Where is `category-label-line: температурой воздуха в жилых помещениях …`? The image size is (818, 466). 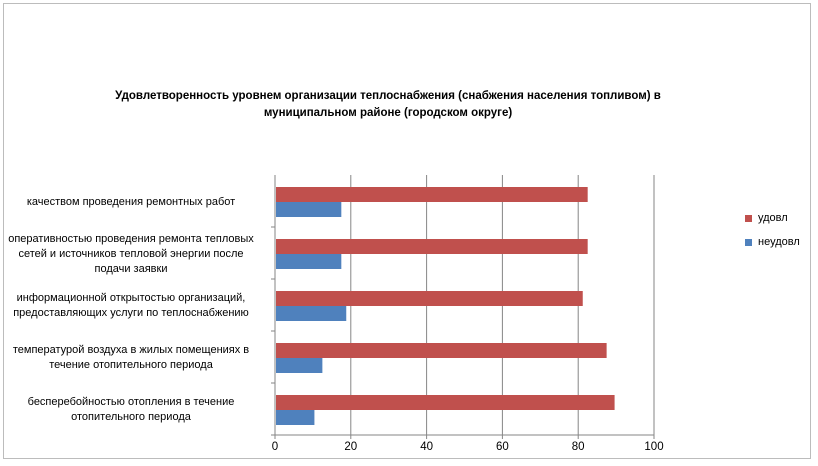
category-label-line: температурой воздуха в жилых помещениях … is located at coordinates (131, 350).